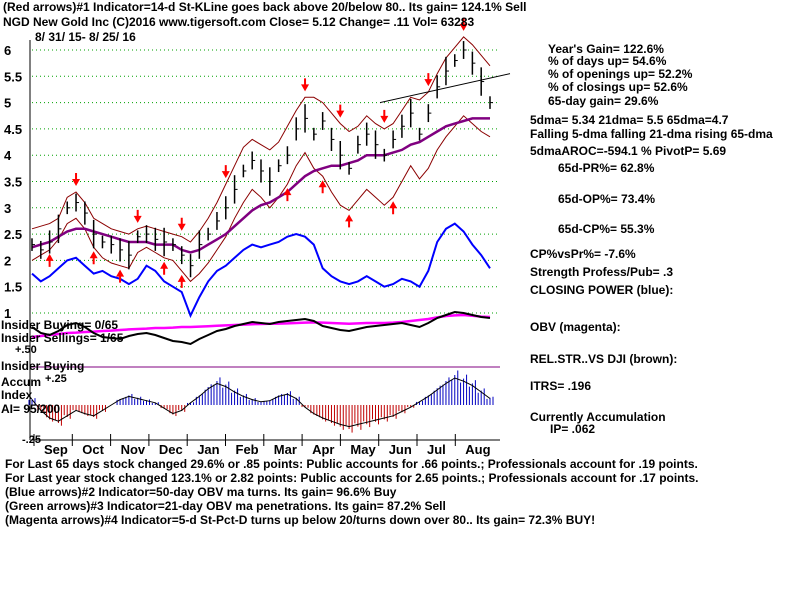 This screenshot has height=600, width=800. What do you see at coordinates (171, 449) in the screenshot?
I see `x-tick-label: Dec` at bounding box center [171, 449].